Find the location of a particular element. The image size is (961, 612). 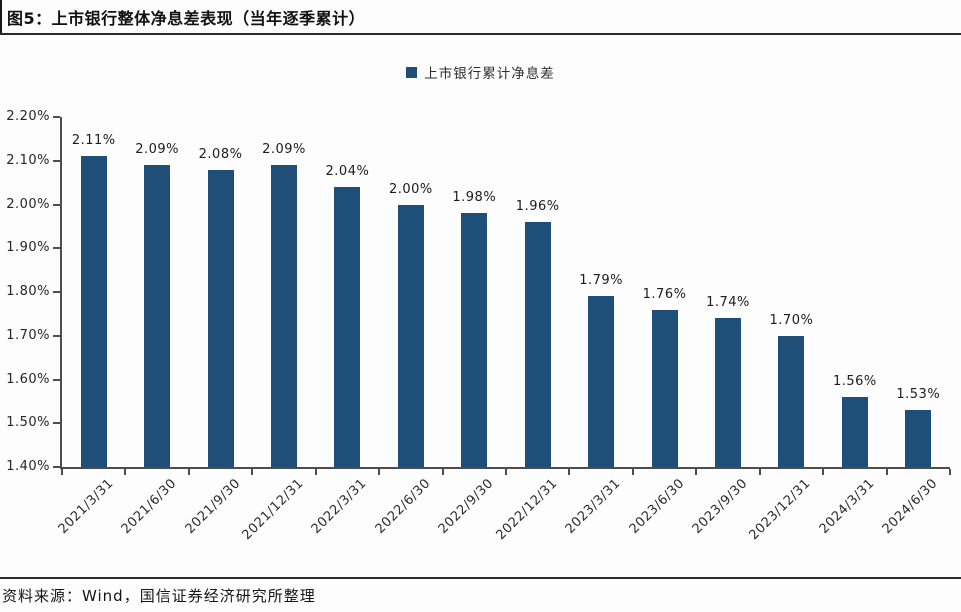

y-axis-label: 1.80% is located at coordinates (28, 291).